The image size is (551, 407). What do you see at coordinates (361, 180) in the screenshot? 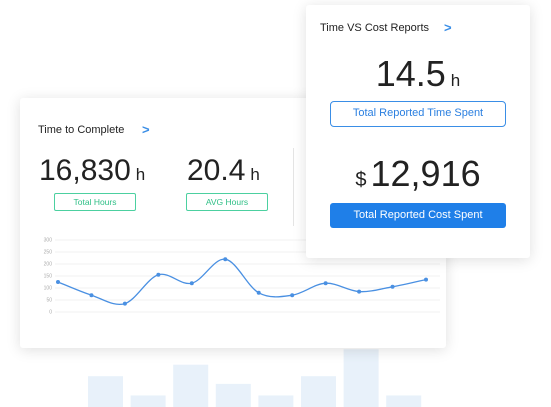
I see `currency: $` at bounding box center [361, 180].